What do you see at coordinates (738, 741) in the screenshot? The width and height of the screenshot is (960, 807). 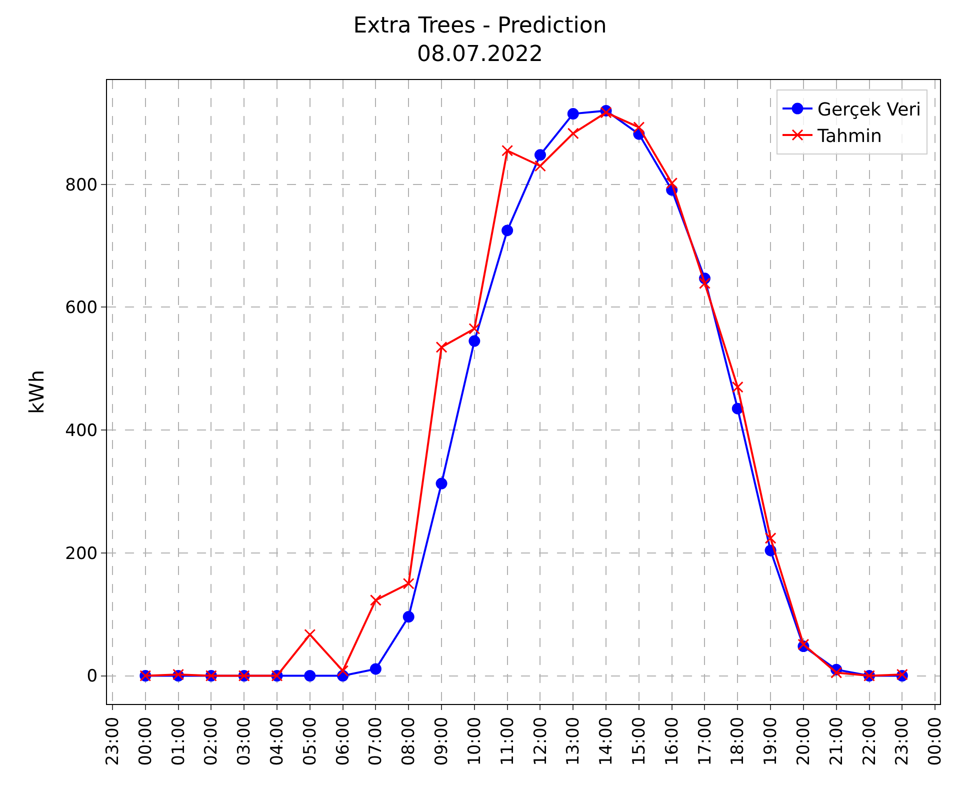 I see `x-tick-label: 18:00` at bounding box center [738, 741].